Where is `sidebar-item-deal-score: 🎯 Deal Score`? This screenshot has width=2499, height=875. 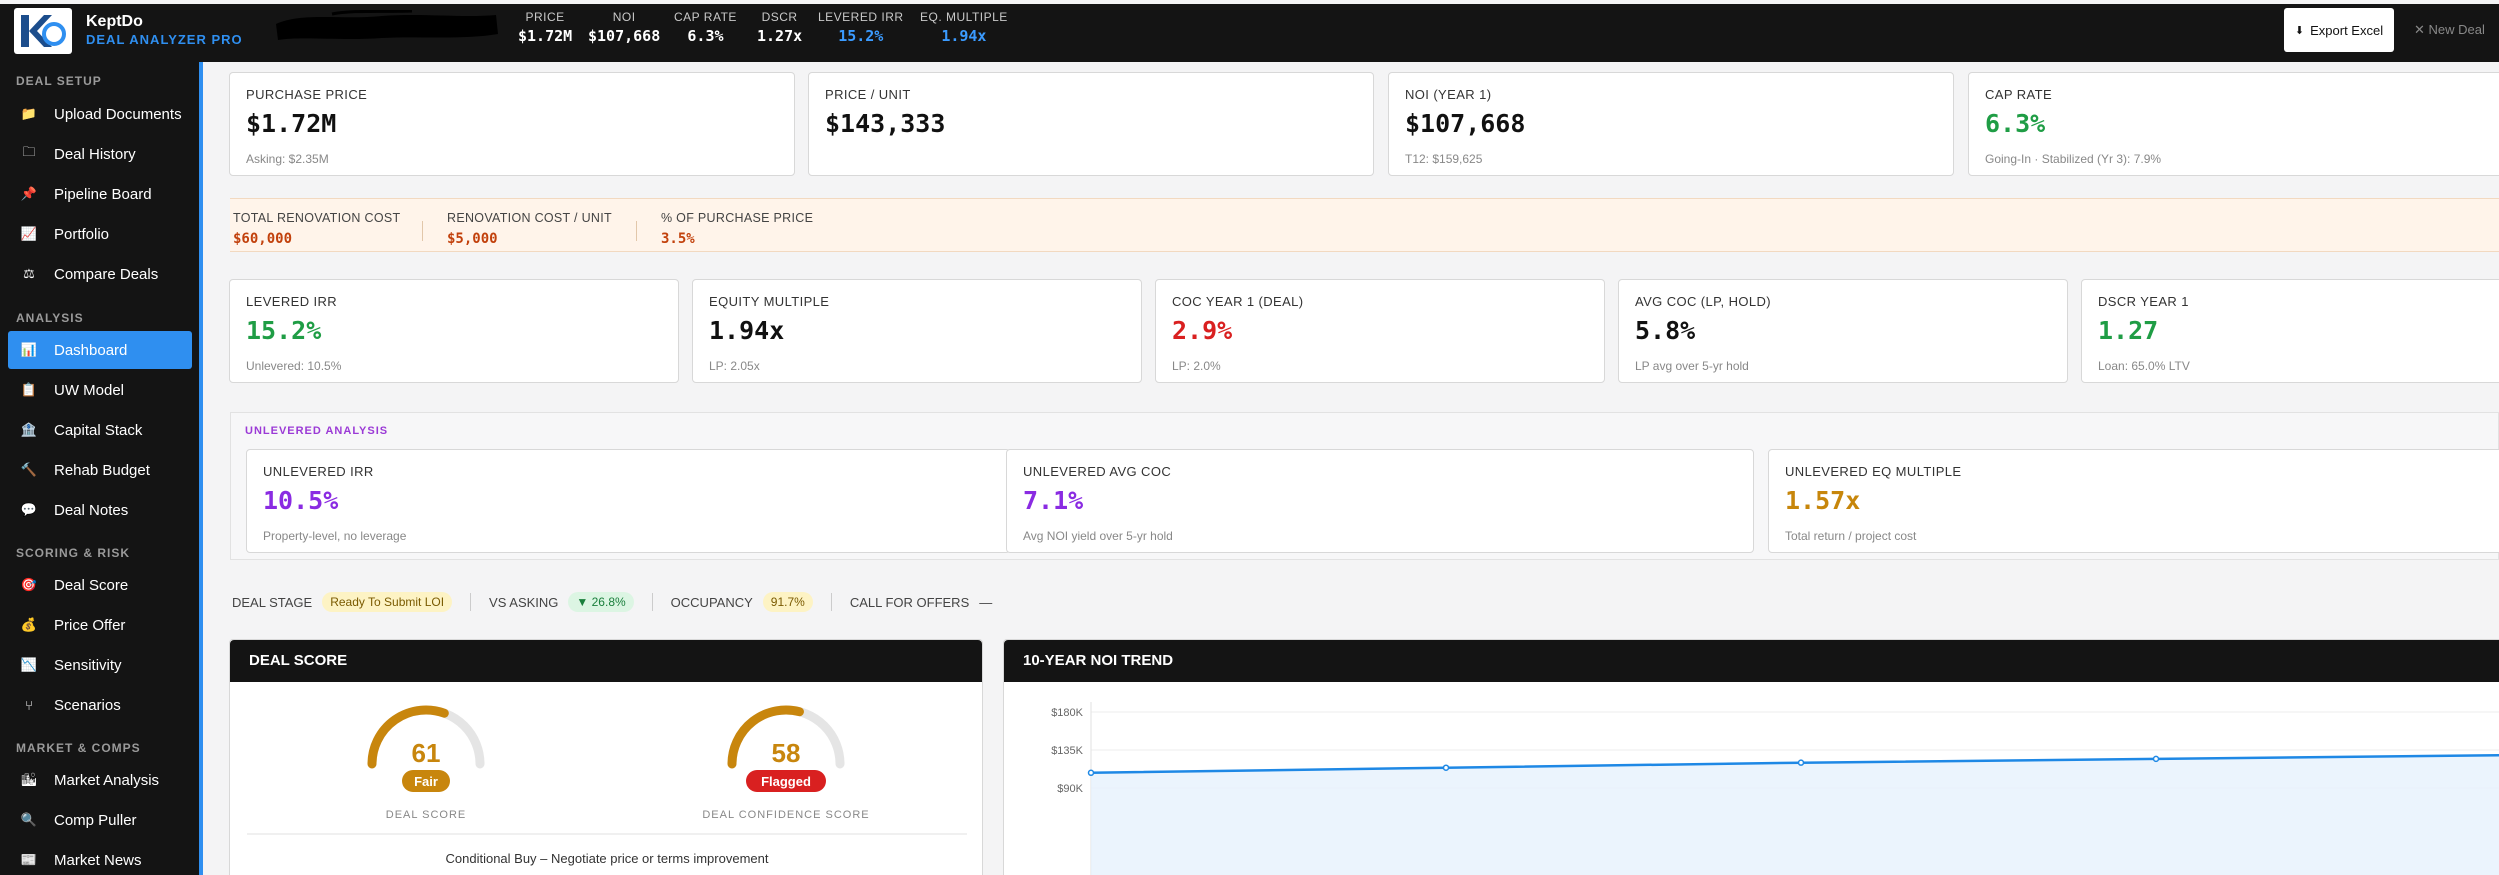
sidebar-item-deal-score: 🎯 Deal Score is located at coordinates (100, 585).